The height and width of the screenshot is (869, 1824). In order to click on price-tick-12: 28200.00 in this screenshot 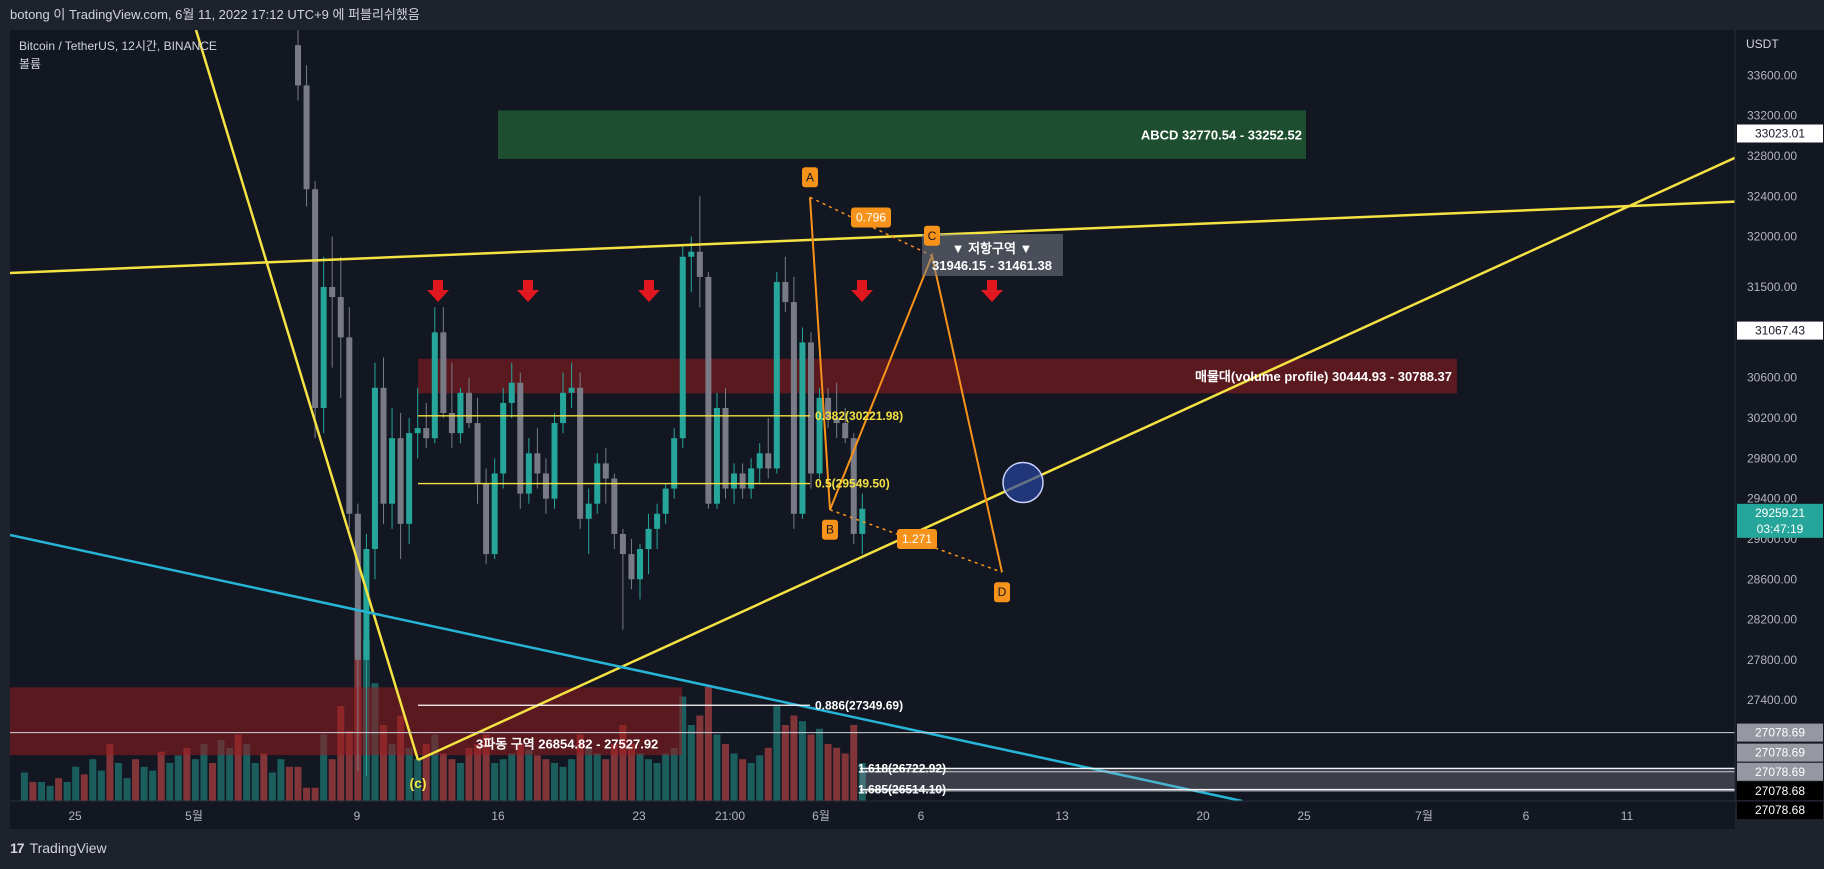, I will do `click(1772, 620)`.